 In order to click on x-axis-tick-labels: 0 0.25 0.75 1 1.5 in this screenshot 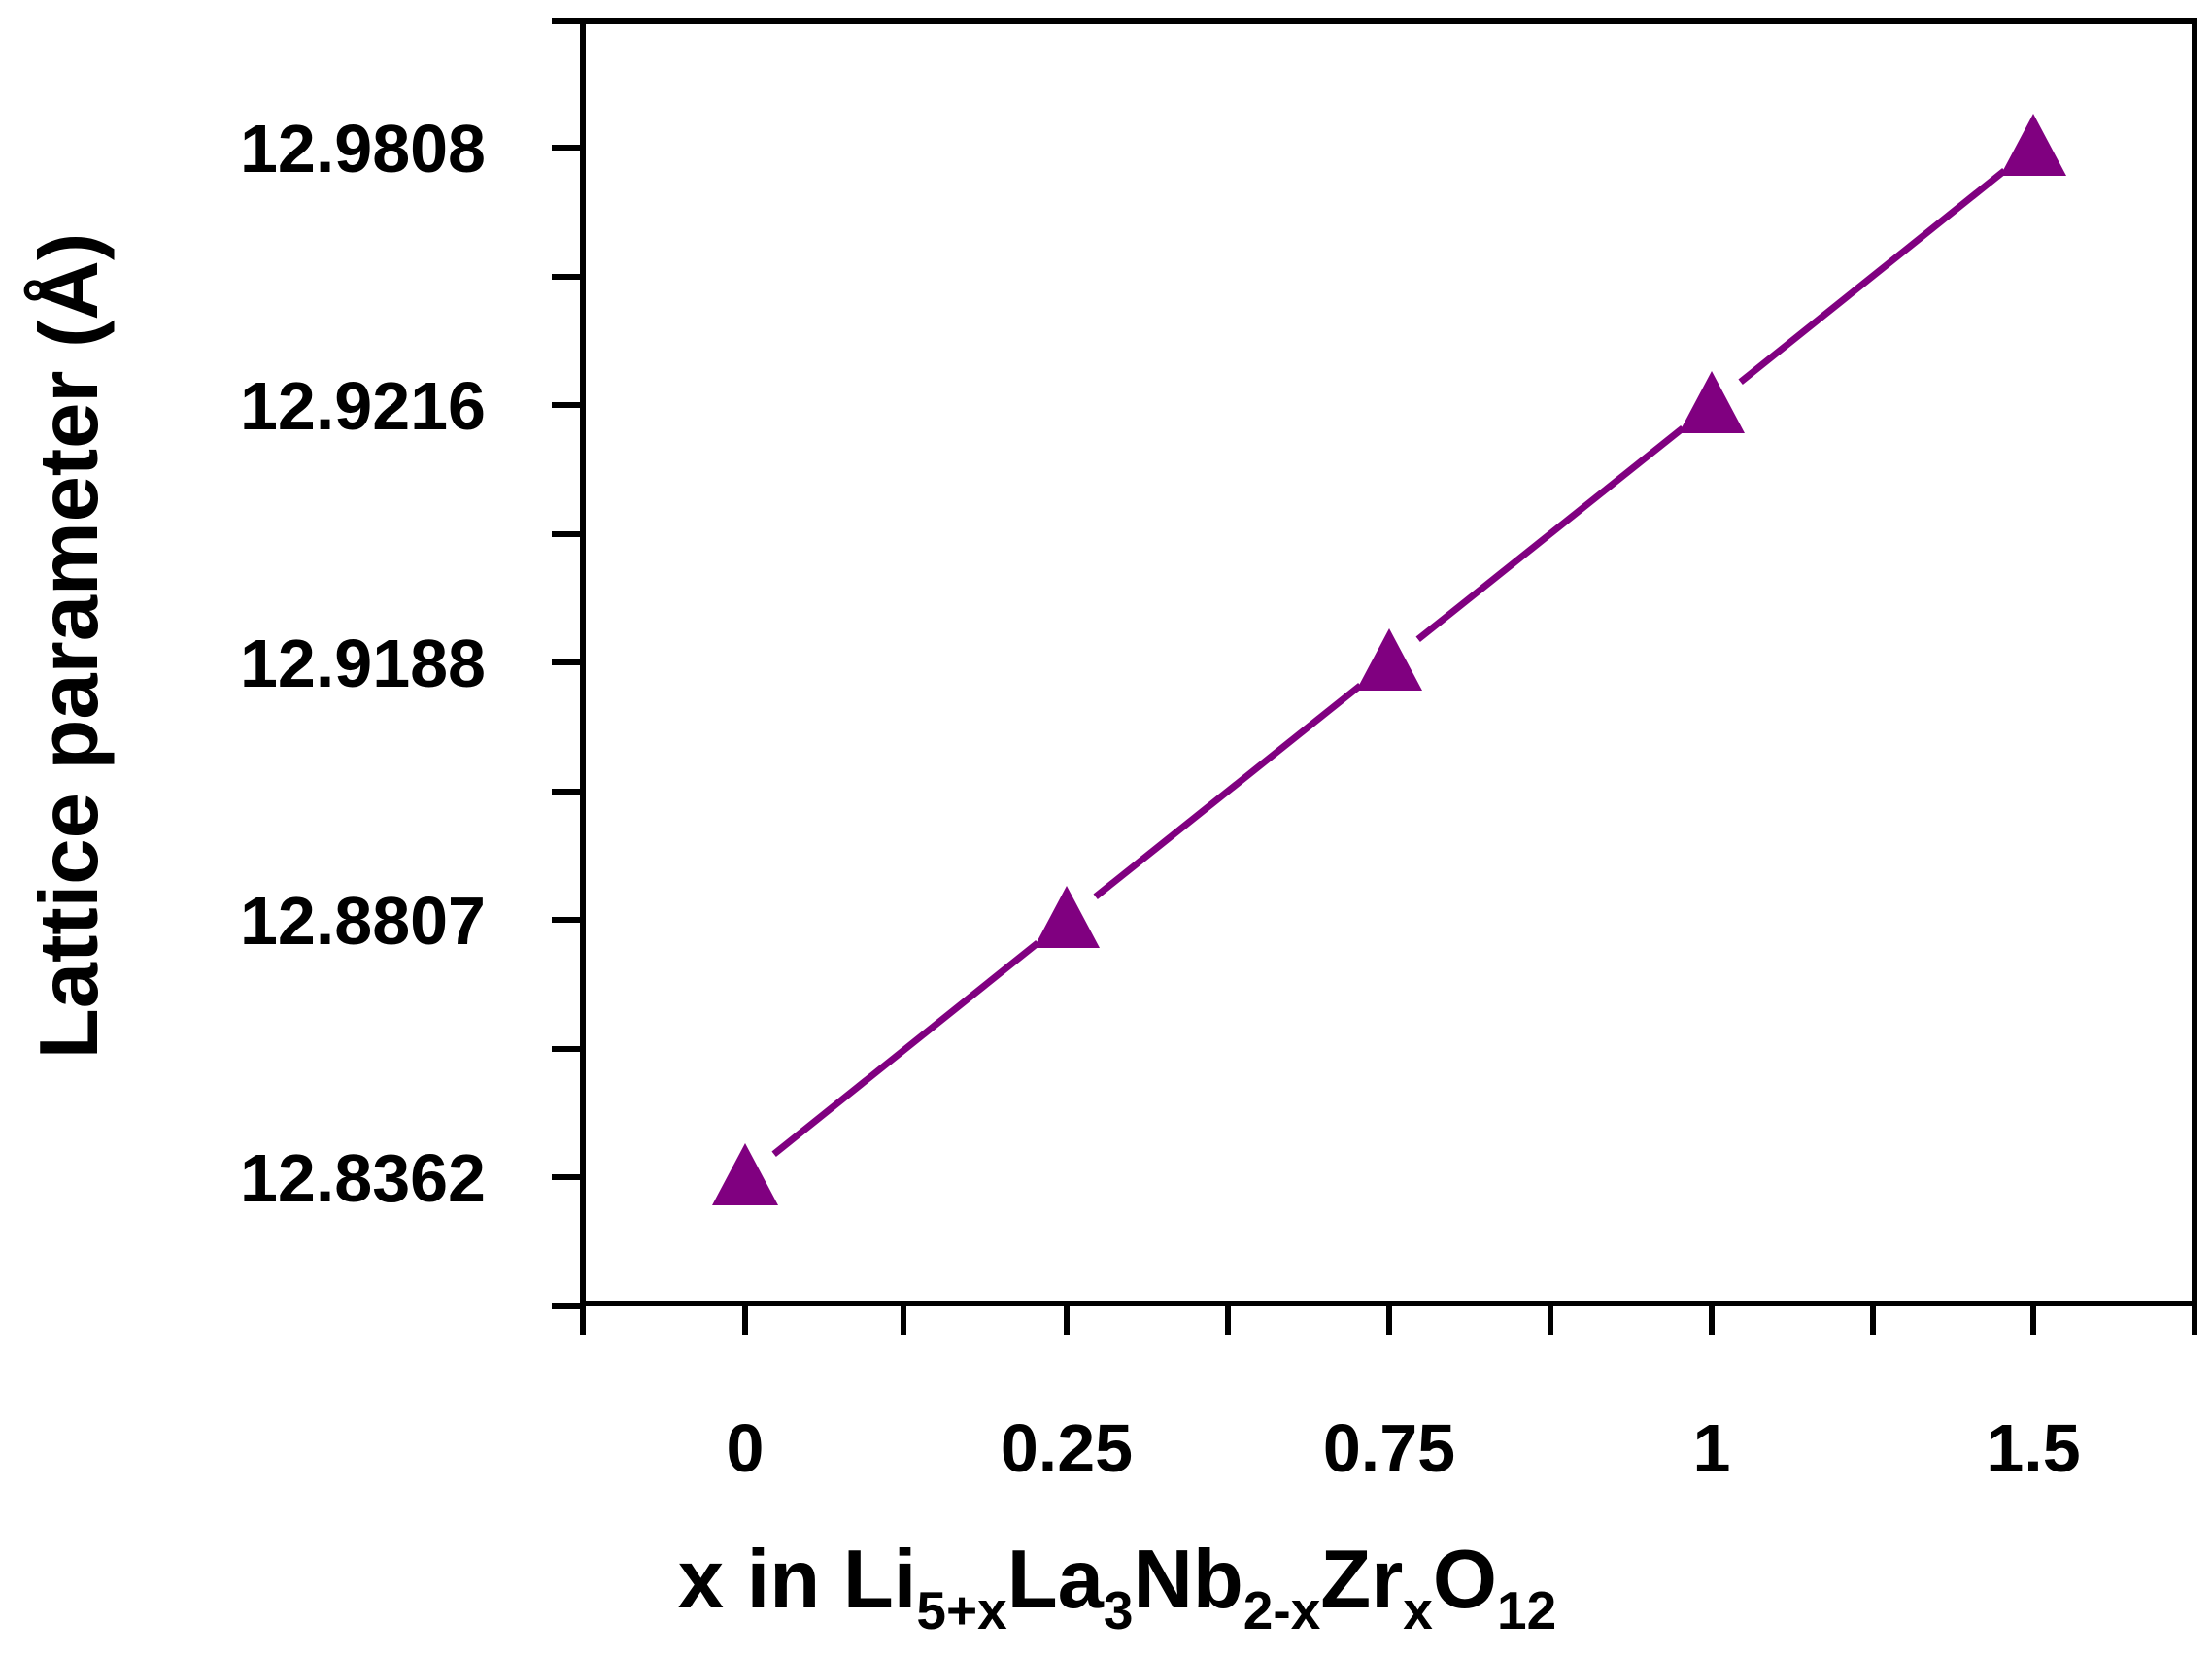, I will do `click(1404, 1448)`.